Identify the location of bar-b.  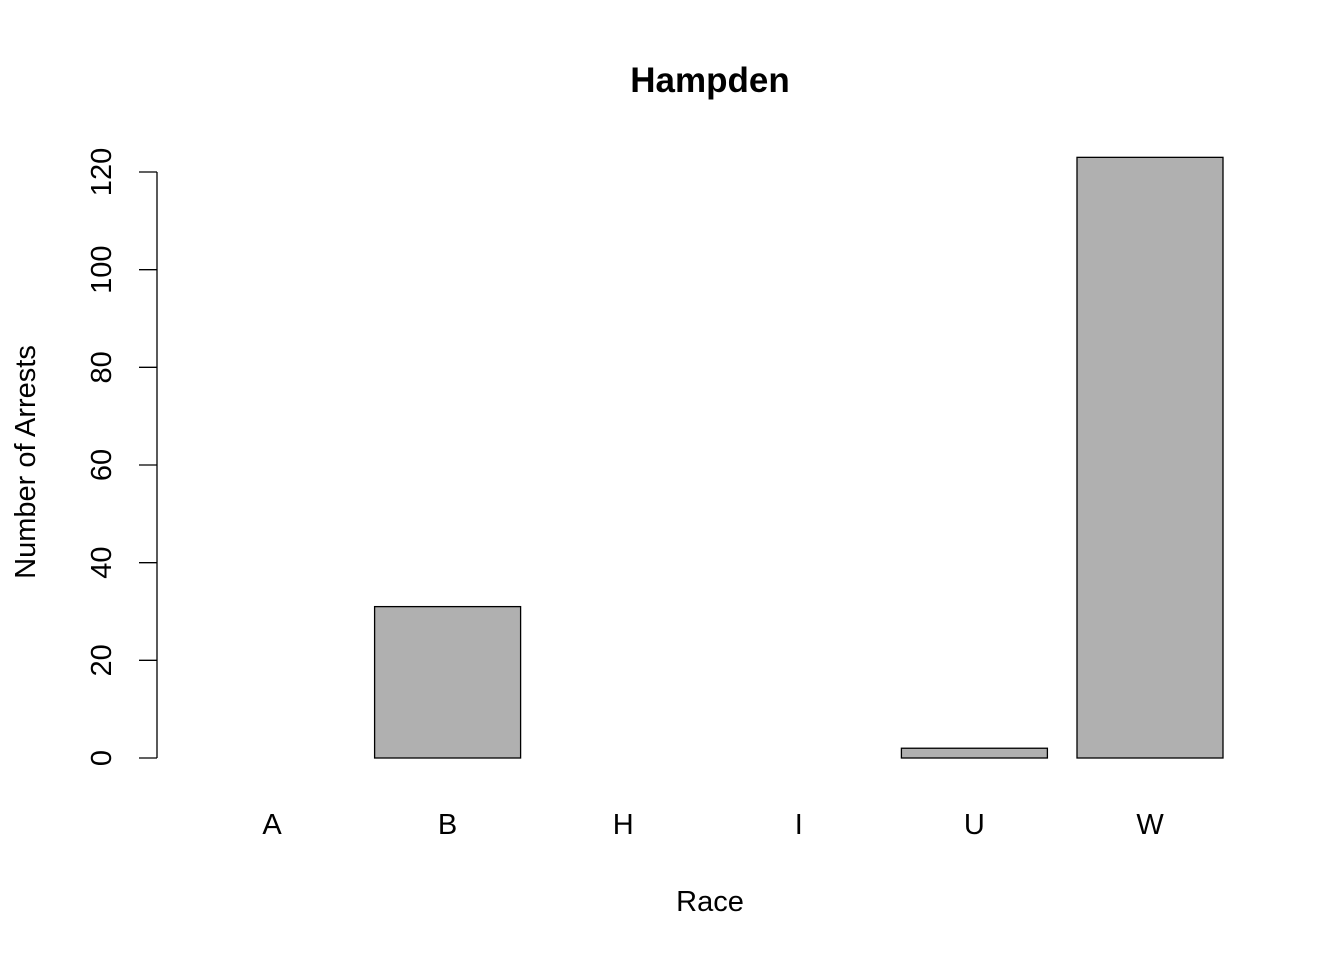
(447, 682).